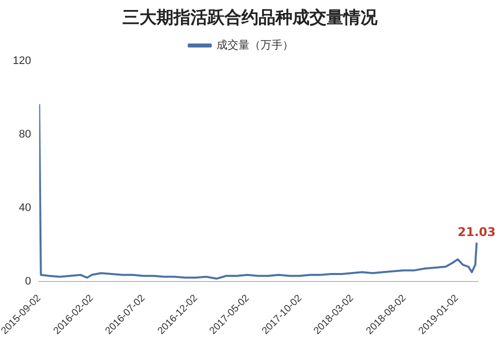 The height and width of the screenshot is (344, 500). Describe the element at coordinates (25, 208) in the screenshot. I see `y-tick-label: 40` at that location.